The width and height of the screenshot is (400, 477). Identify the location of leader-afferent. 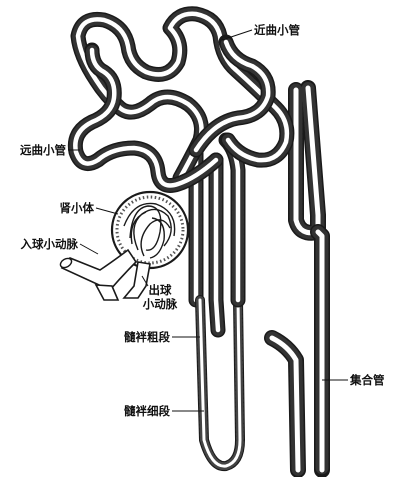
(89, 249).